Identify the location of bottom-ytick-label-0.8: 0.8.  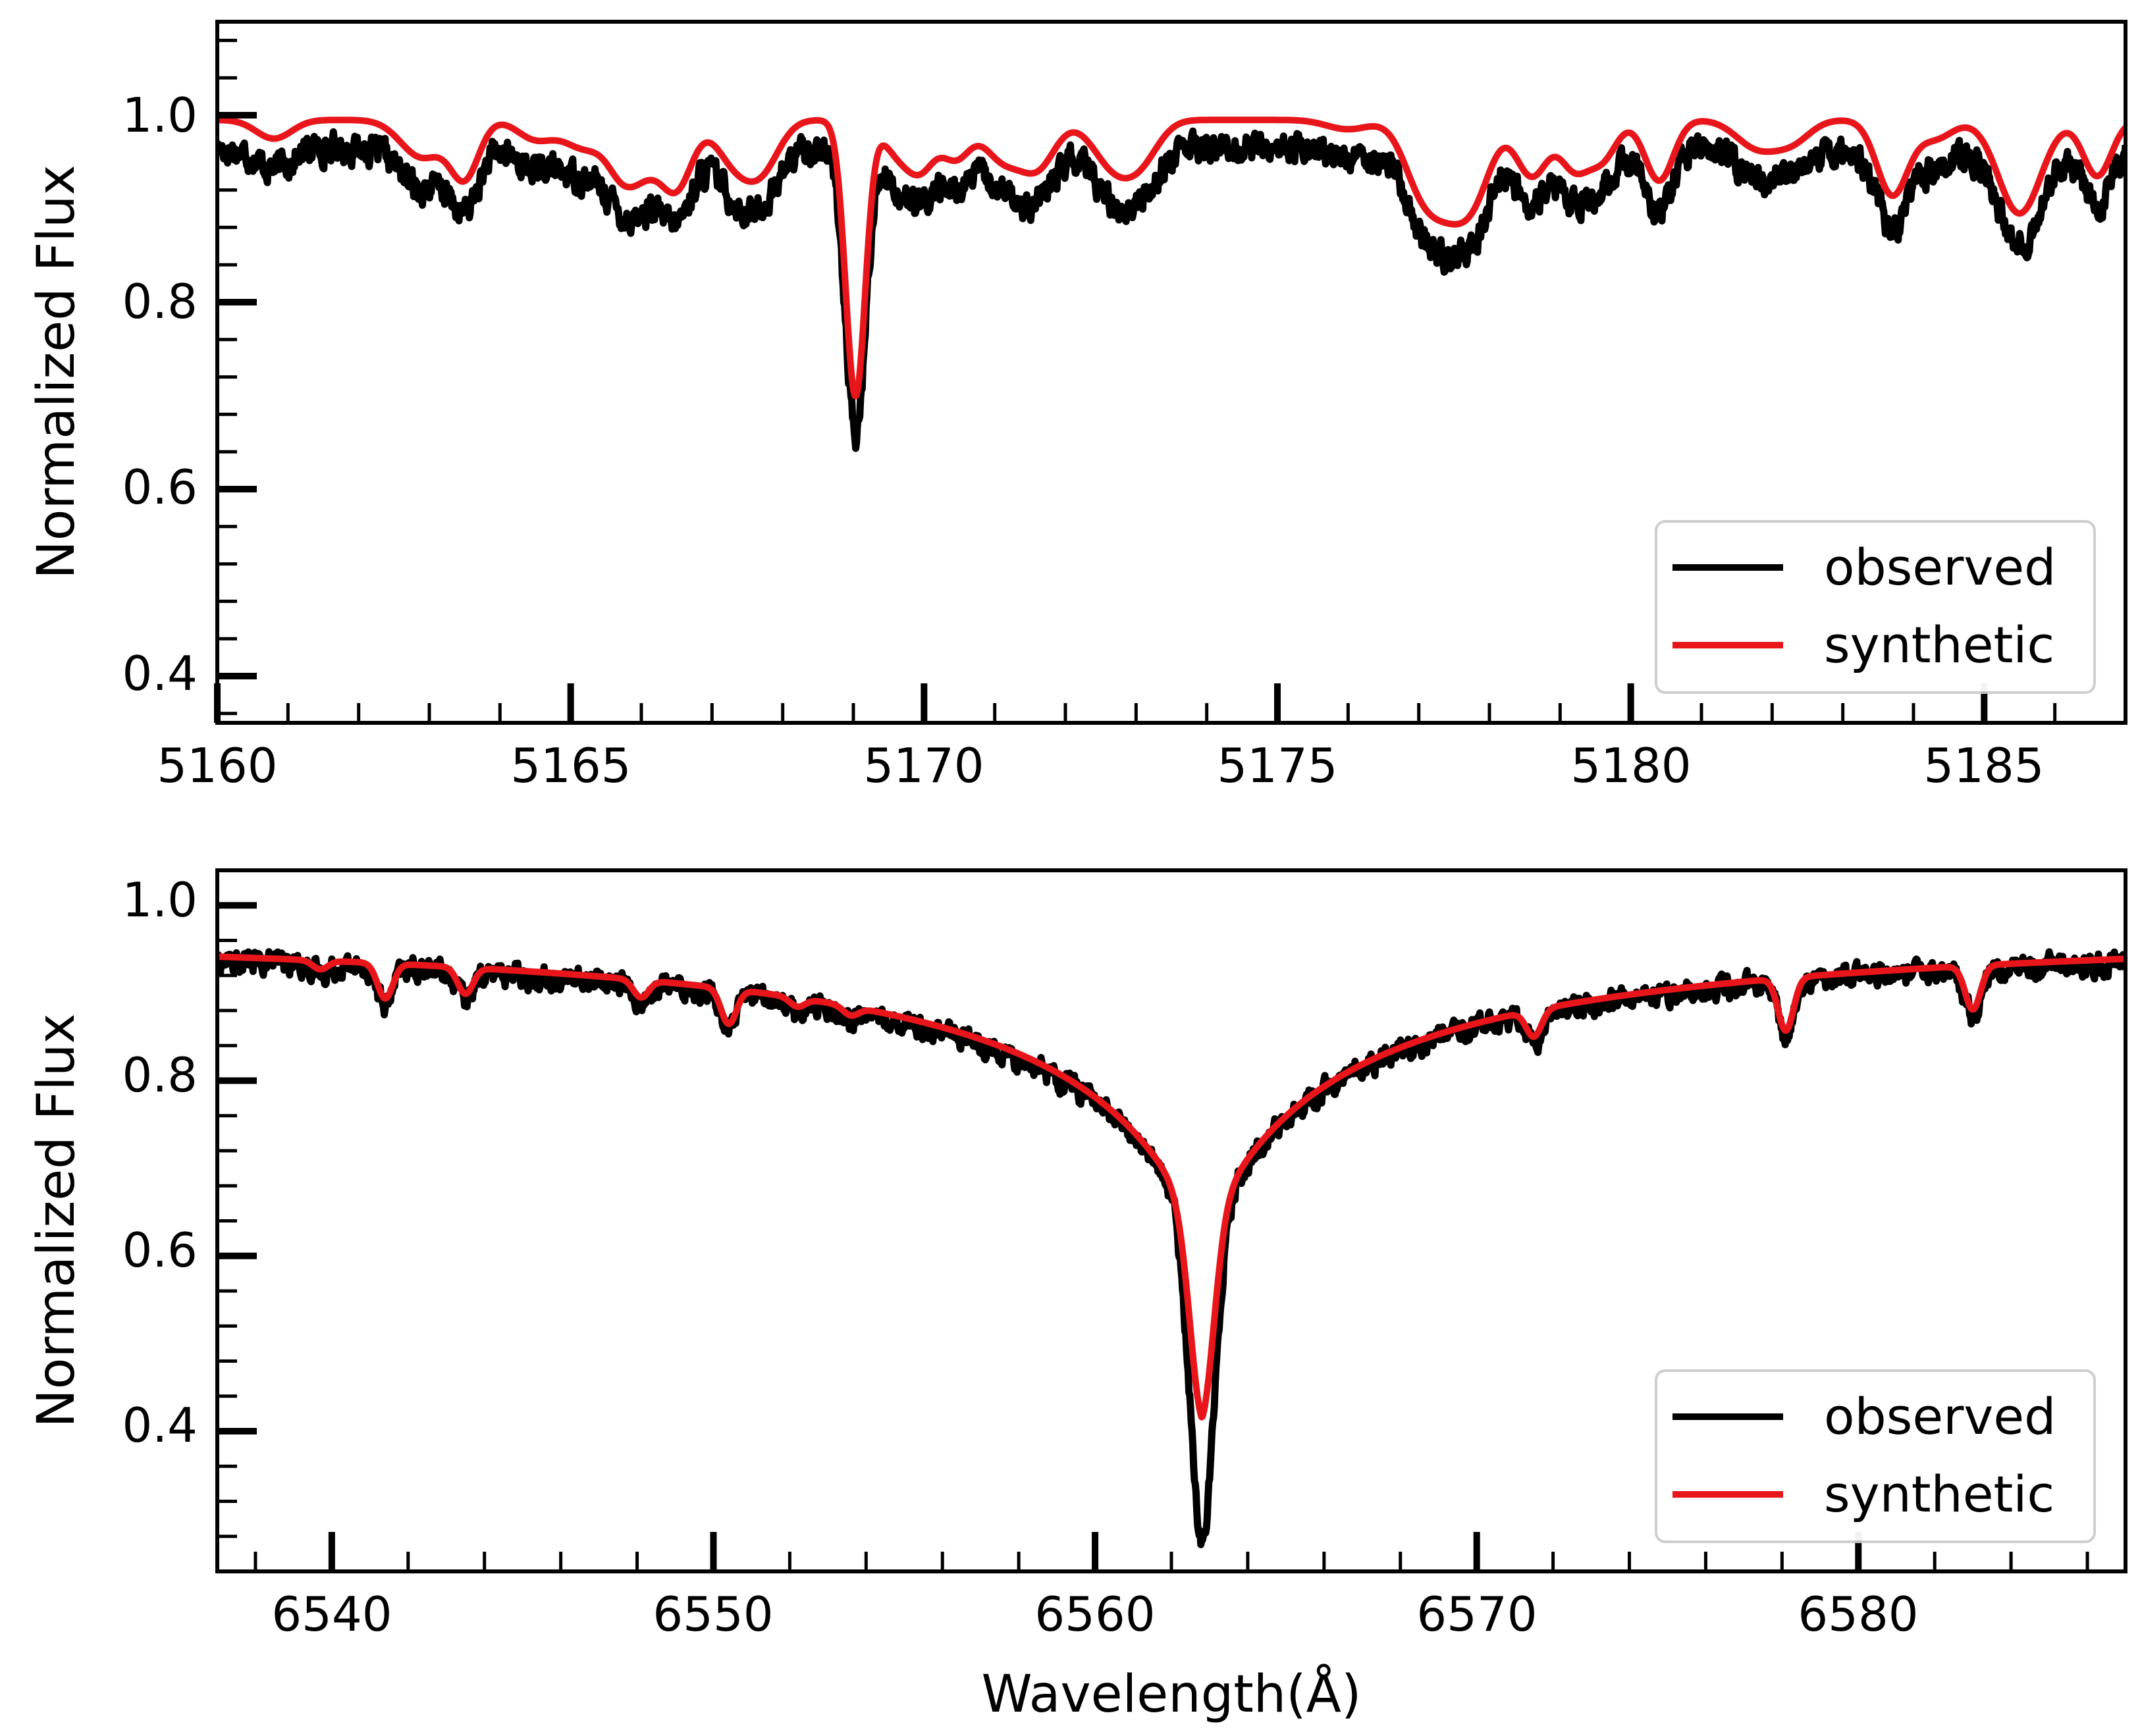
(160, 1075).